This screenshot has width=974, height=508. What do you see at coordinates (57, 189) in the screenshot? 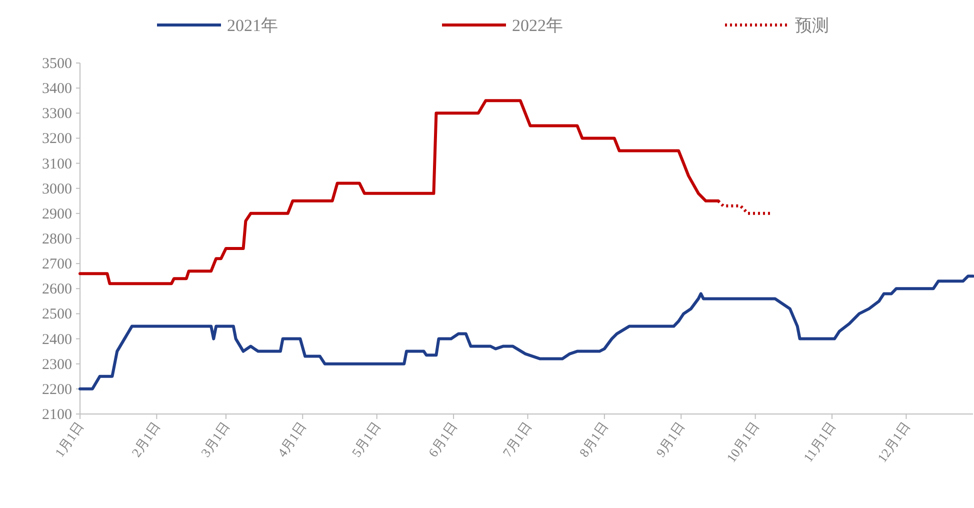
I see `y-tick-label: 3000` at bounding box center [57, 189].